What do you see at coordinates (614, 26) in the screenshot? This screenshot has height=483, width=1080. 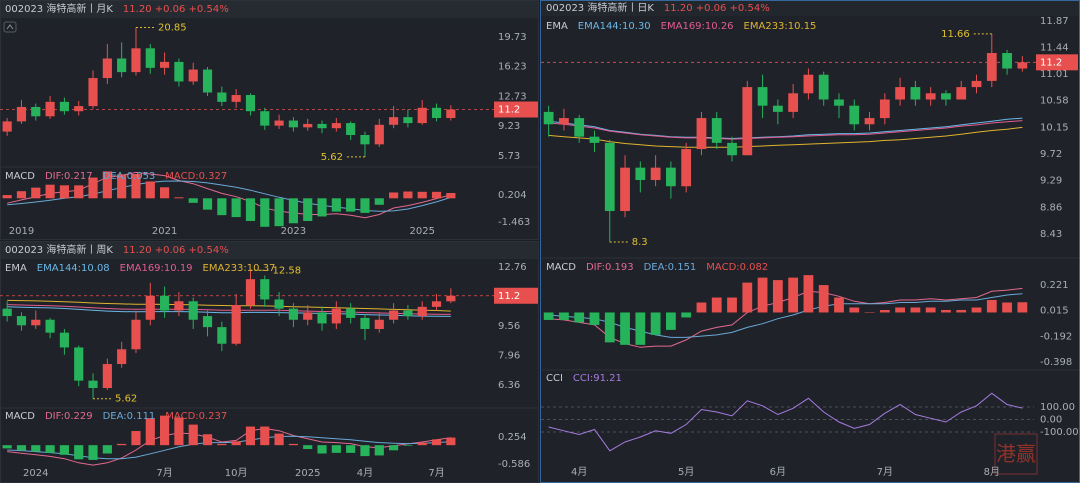 I see `legend-entry: EMA144:10.30` at bounding box center [614, 26].